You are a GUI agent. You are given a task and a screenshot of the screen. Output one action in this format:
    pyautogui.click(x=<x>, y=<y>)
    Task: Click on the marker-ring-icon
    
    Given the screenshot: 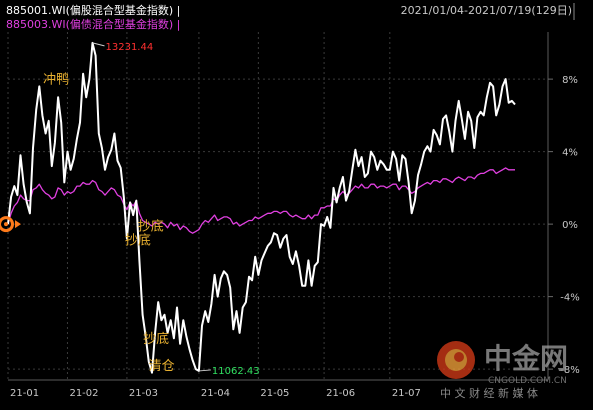 What is the action you would take?
    pyautogui.click(x=7, y=224)
    